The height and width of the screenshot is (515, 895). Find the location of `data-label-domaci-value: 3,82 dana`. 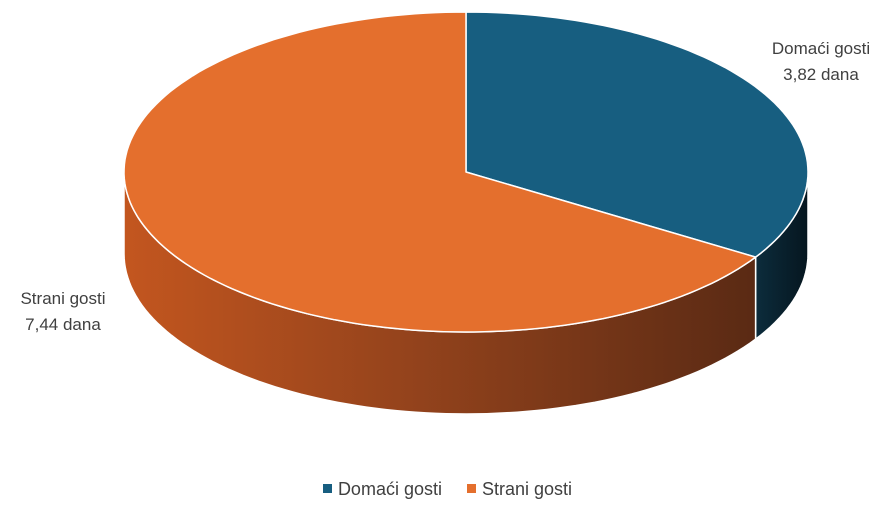

data-label-domaci-value: 3,82 dana is located at coordinates (821, 74).